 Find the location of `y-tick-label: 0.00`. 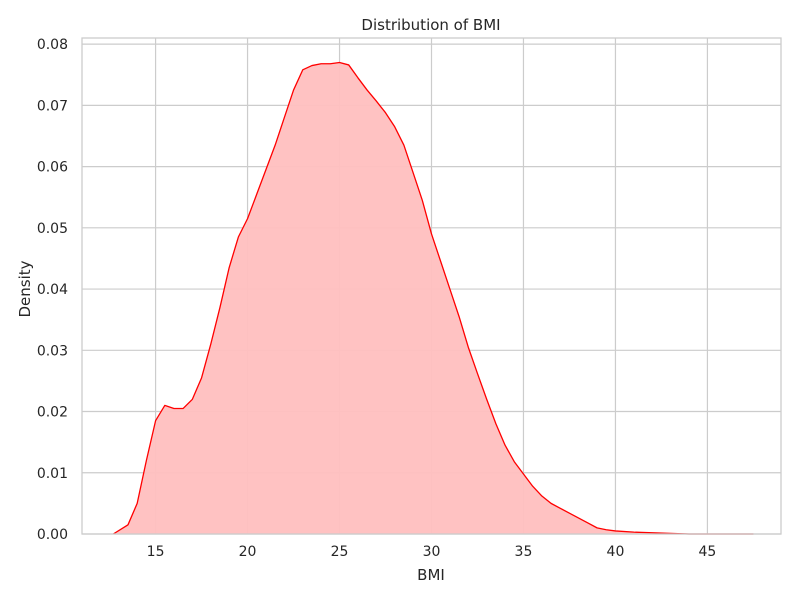

y-tick-label: 0.00 is located at coordinates (52, 535).